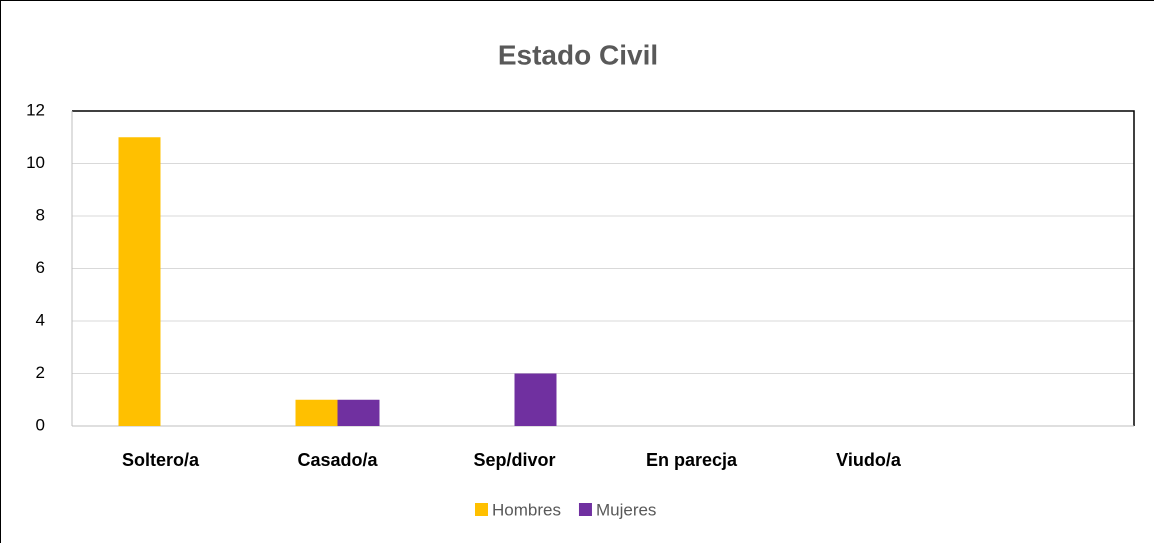 The height and width of the screenshot is (543, 1154). I want to click on y-tick-label: 12, so click(35, 109).